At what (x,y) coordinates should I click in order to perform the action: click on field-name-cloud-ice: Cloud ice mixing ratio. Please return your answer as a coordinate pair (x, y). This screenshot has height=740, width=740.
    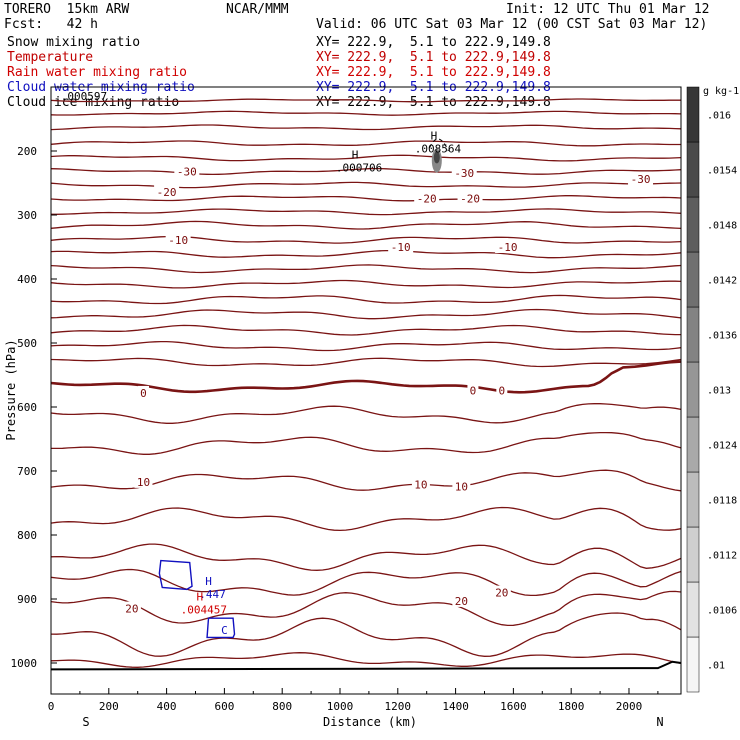
    Looking at the image, I should click on (93, 102).